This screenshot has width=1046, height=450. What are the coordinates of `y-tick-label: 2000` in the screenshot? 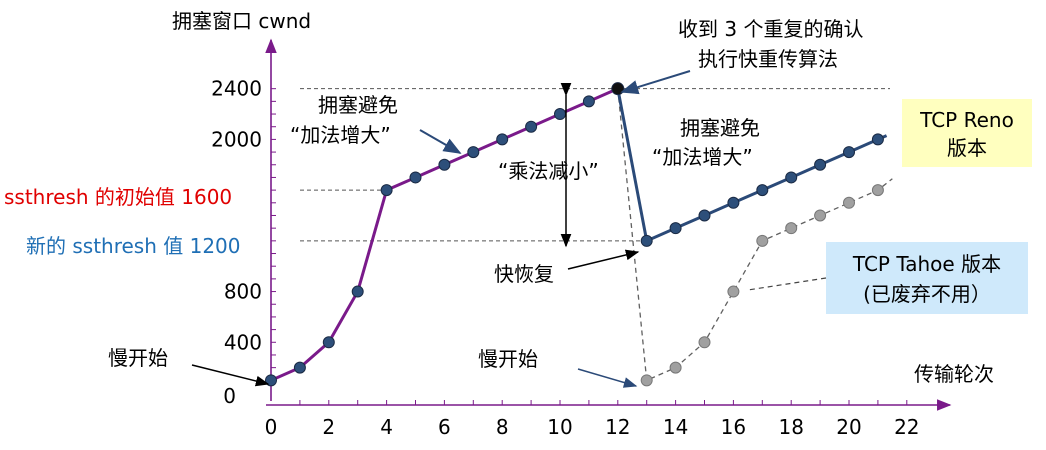 It's located at (236, 139).